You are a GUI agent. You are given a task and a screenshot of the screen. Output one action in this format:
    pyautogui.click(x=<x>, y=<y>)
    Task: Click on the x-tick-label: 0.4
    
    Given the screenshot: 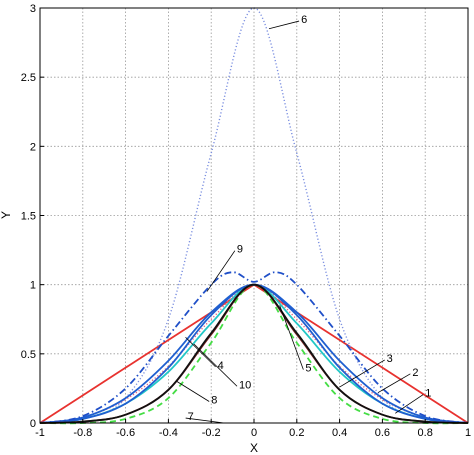 What is the action you would take?
    pyautogui.click(x=339, y=433)
    